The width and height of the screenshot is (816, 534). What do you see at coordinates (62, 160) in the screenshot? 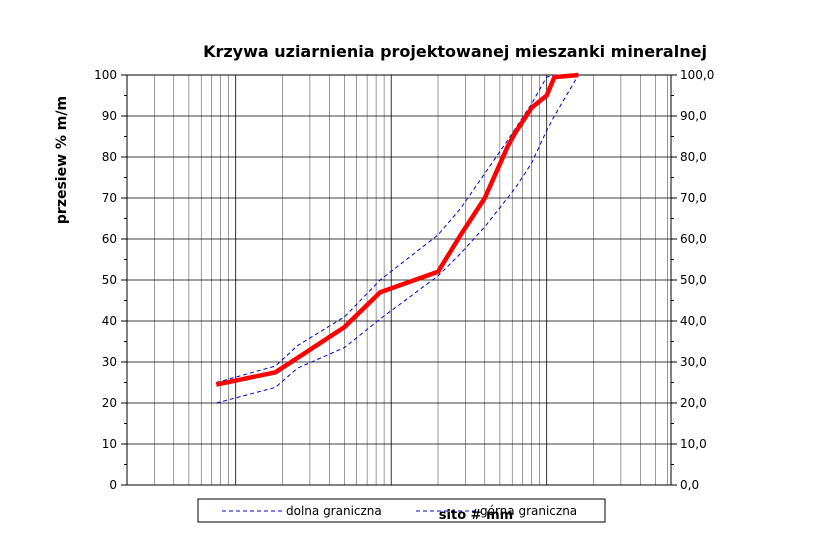
I see `y-axis-label: przesiew % m/m` at bounding box center [62, 160].